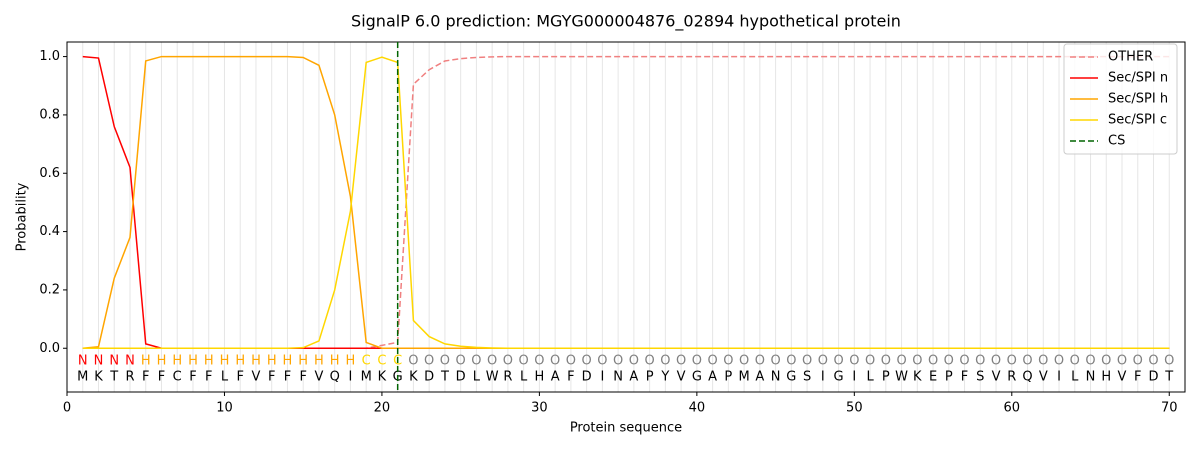 Image resolution: width=1200 pixels, height=450 pixels. What do you see at coordinates (507, 377) in the screenshot?
I see `residue: R` at bounding box center [507, 377].